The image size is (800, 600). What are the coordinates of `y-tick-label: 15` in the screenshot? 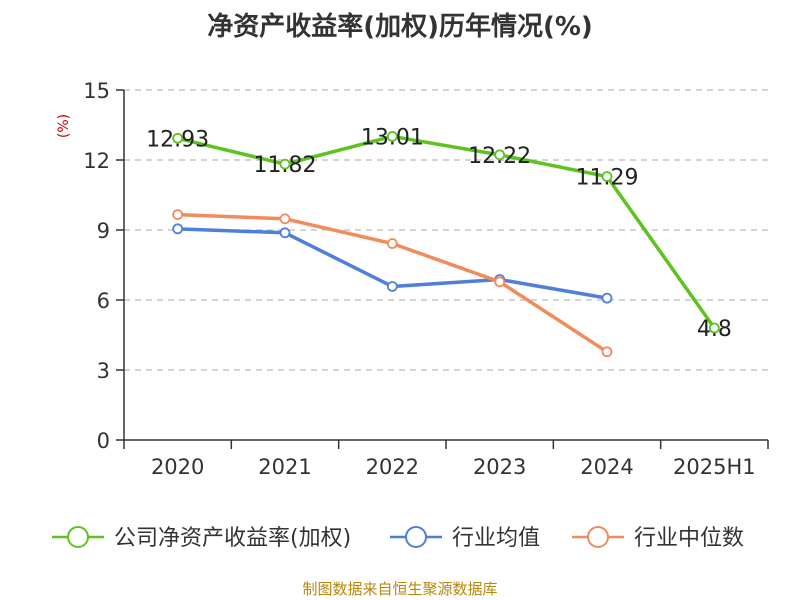 It's located at (96, 91).